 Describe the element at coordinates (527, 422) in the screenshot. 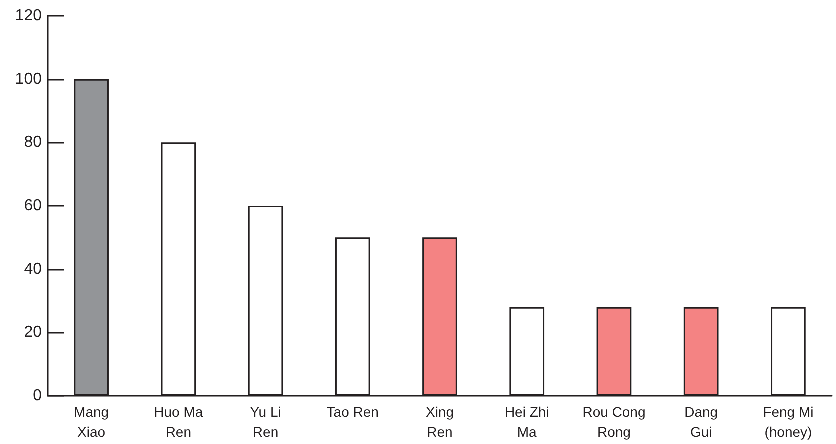

I see `x-tick-label: Hei Zhi Ma` at that location.